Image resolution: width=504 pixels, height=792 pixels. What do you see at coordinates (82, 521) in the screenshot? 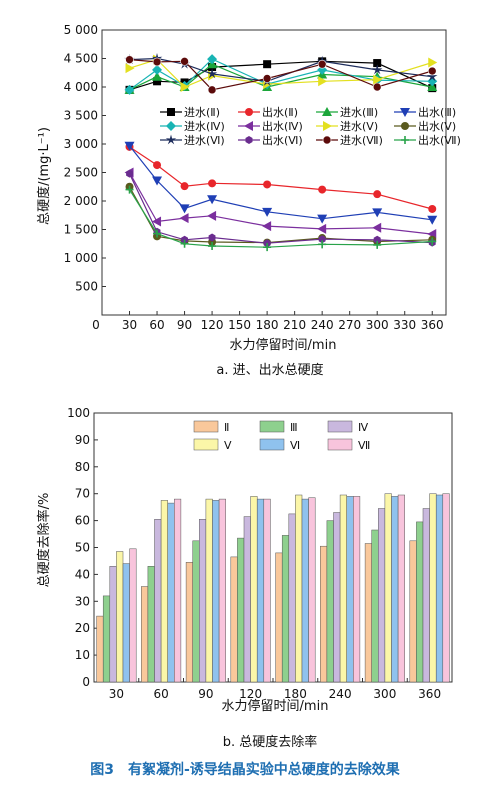
I see `chart-b-y-tick-label: 60` at bounding box center [82, 521].